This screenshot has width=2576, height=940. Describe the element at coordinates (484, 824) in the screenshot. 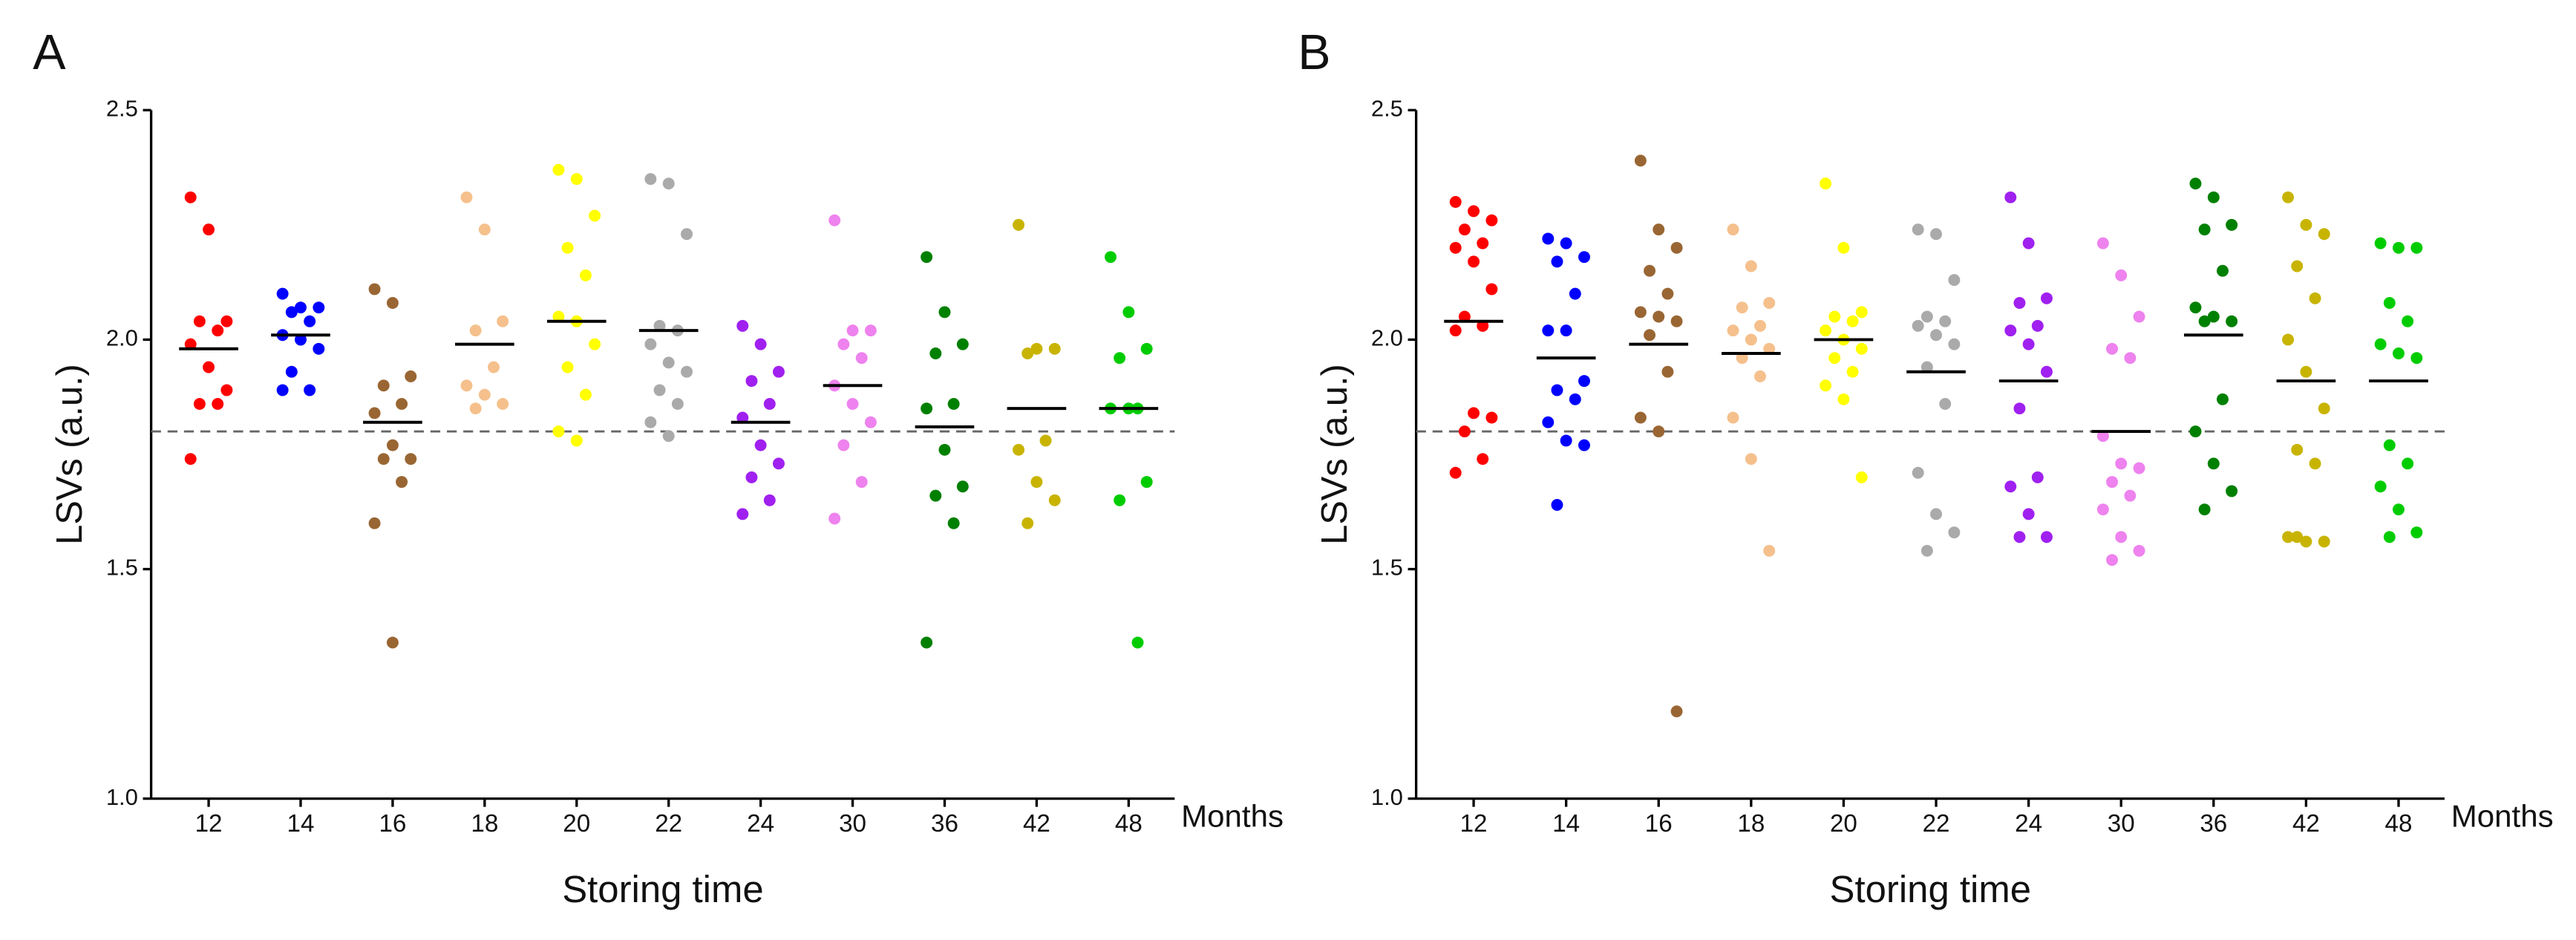

I see `x-tick-label: 18` at that location.